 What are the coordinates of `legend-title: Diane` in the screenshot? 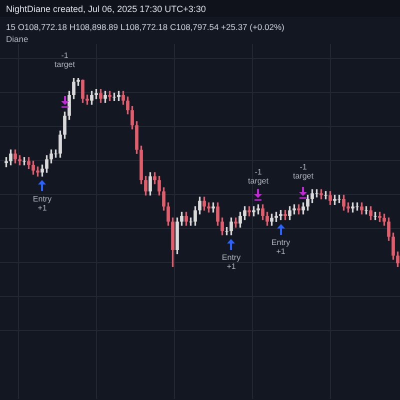 It's located at (17, 38).